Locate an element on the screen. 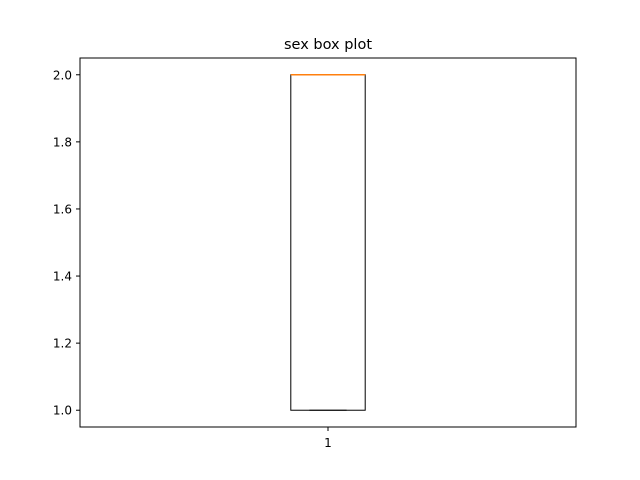  y-tick-label: 1.0 is located at coordinates (62, 411).